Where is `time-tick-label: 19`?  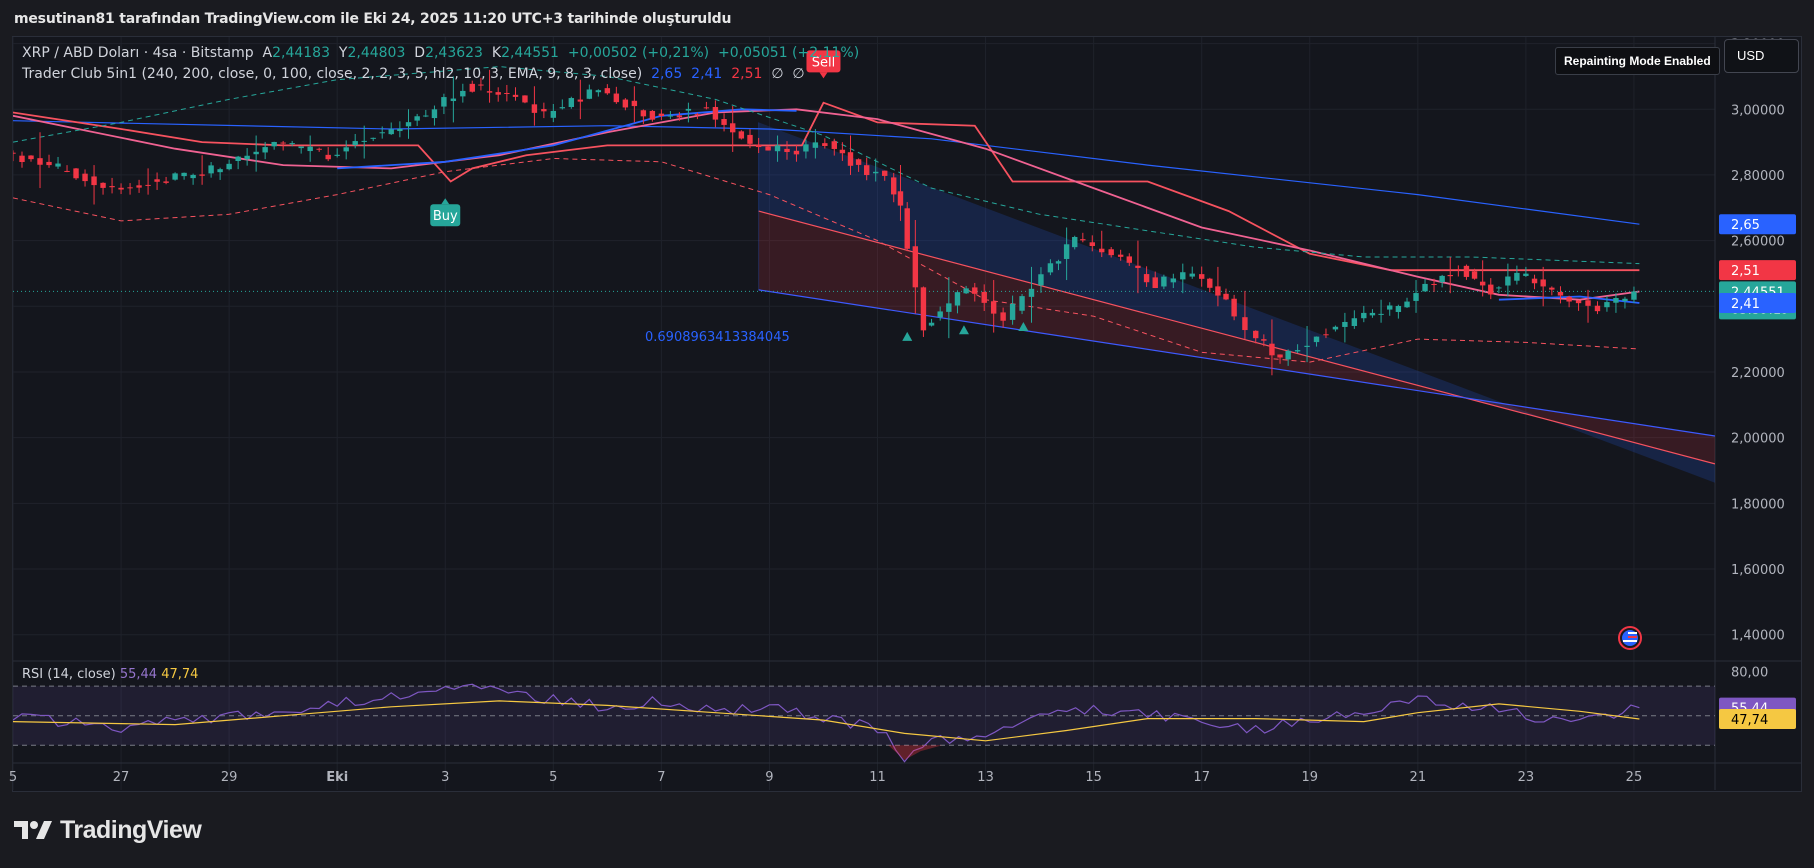 time-tick-label: 19 is located at coordinates (1309, 777).